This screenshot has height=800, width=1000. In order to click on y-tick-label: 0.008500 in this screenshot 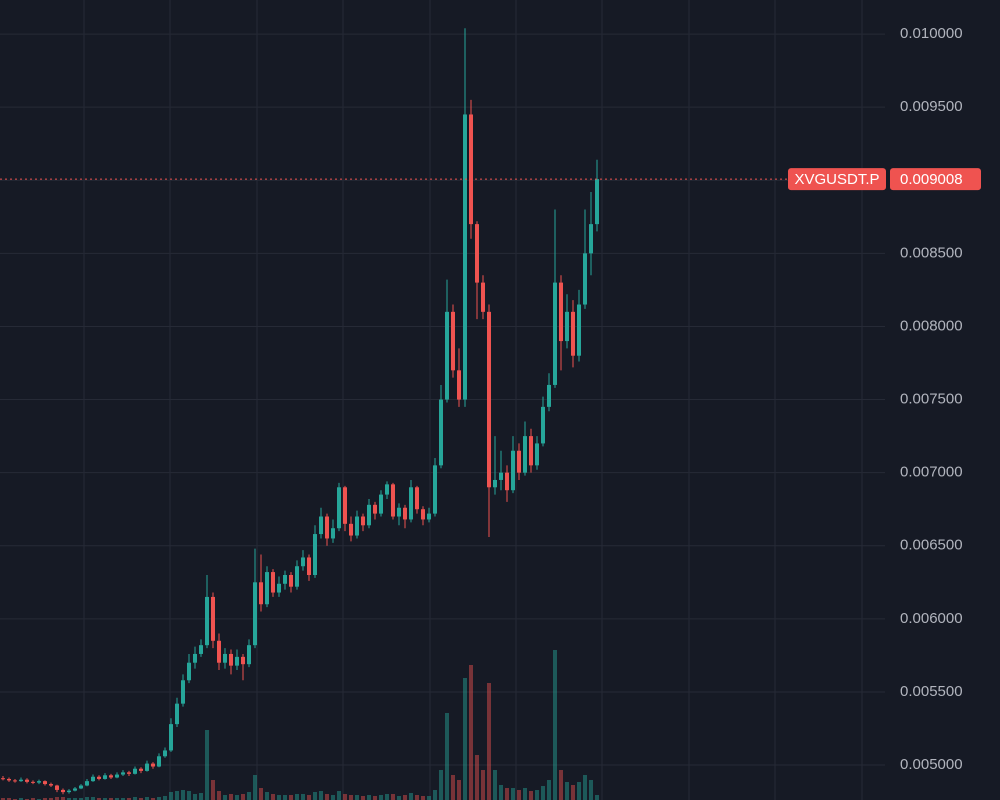, I will do `click(931, 252)`.